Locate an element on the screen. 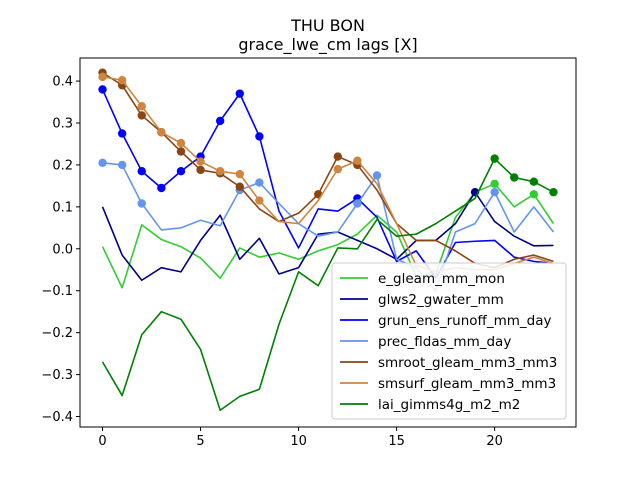 This screenshot has width=640, height=480. y-tick-label: 0.4 is located at coordinates (62, 82).